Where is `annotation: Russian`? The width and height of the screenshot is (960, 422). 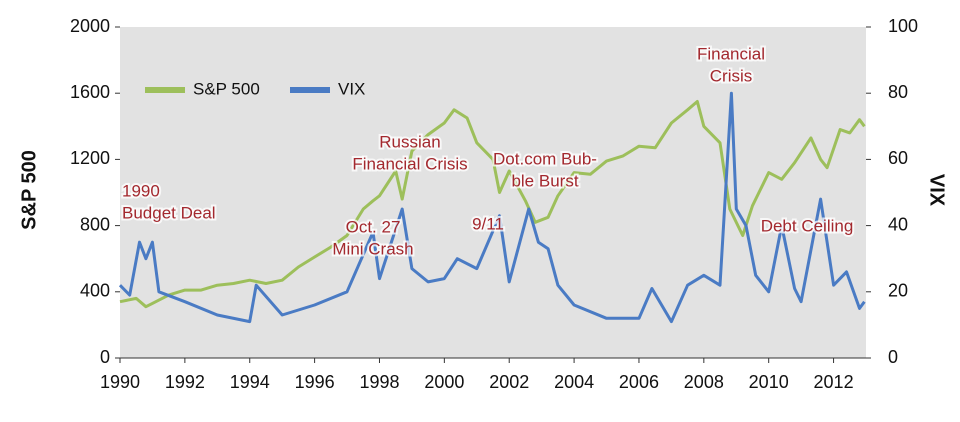 annotation: Russian is located at coordinates (409, 141).